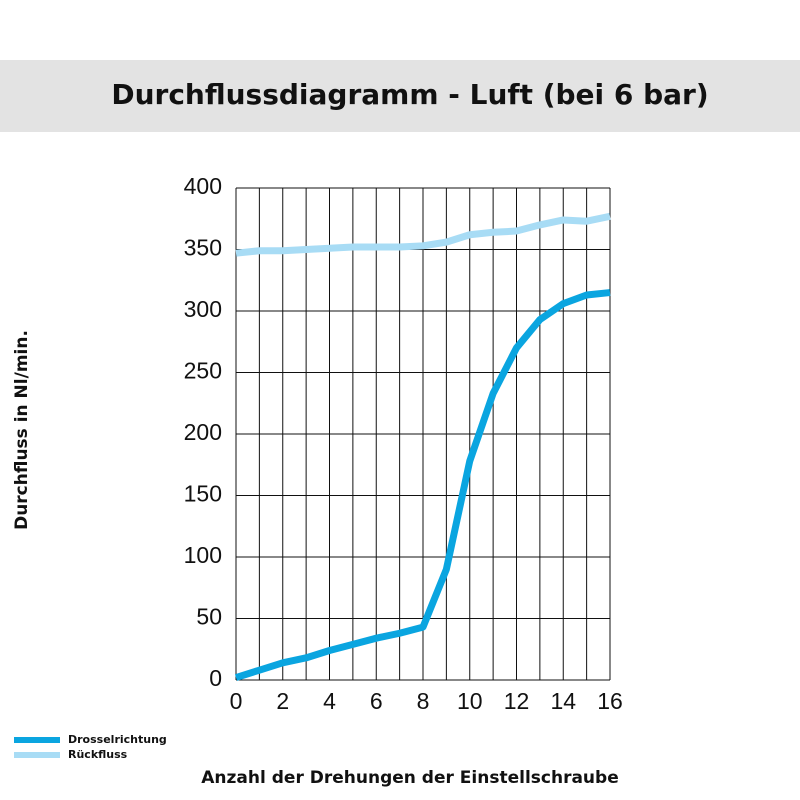 The image size is (800, 800). What do you see at coordinates (610, 701) in the screenshot?
I see `x-tick-label: 16` at bounding box center [610, 701].